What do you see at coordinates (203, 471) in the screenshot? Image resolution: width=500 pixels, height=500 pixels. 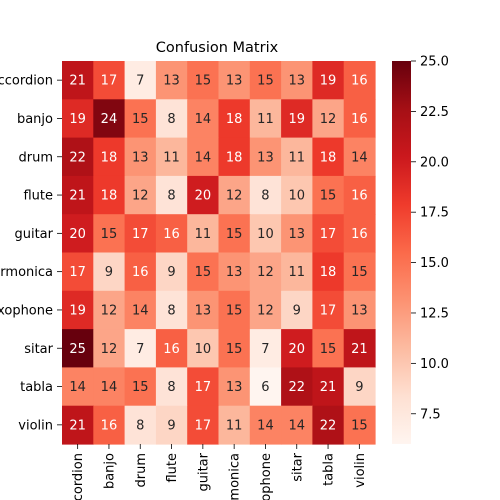 I see `x-tick-label: guitar` at bounding box center [203, 471].